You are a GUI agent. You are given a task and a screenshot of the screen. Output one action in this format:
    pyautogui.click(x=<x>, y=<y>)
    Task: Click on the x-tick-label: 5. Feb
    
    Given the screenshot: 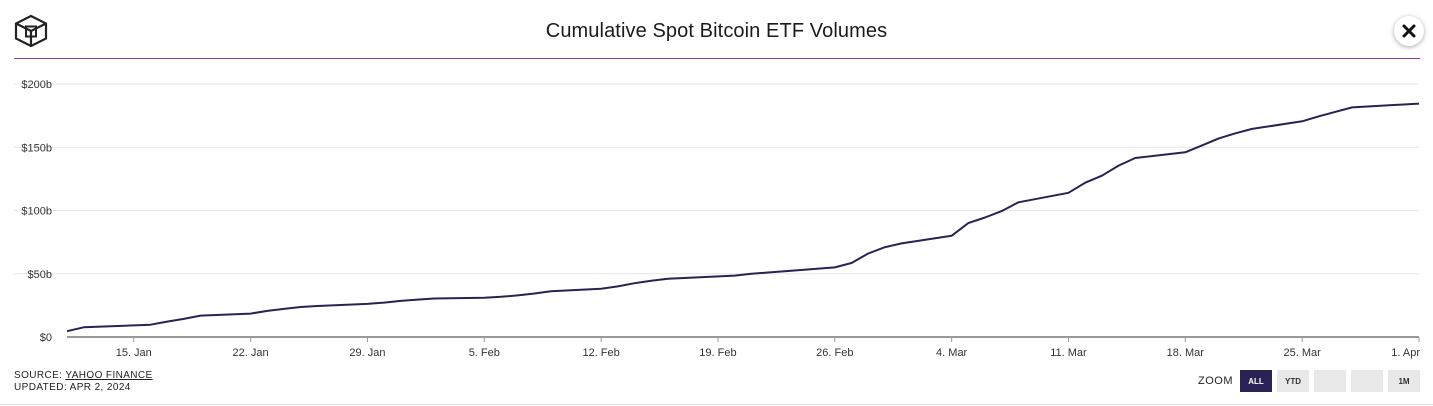 What is the action you would take?
    pyautogui.click(x=484, y=353)
    